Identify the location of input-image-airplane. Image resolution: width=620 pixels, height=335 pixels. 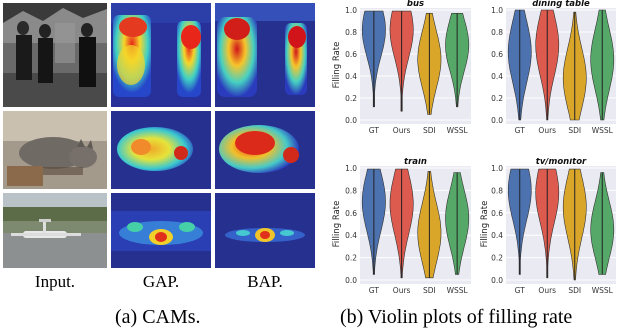
(55, 230).